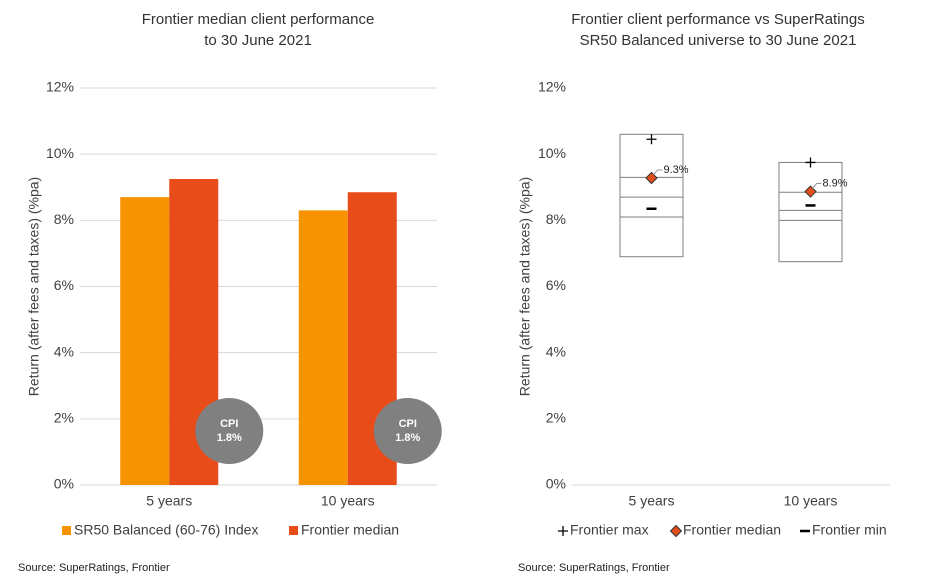  What do you see at coordinates (835, 183) in the screenshot?
I see `data-label: 8.9%` at bounding box center [835, 183].